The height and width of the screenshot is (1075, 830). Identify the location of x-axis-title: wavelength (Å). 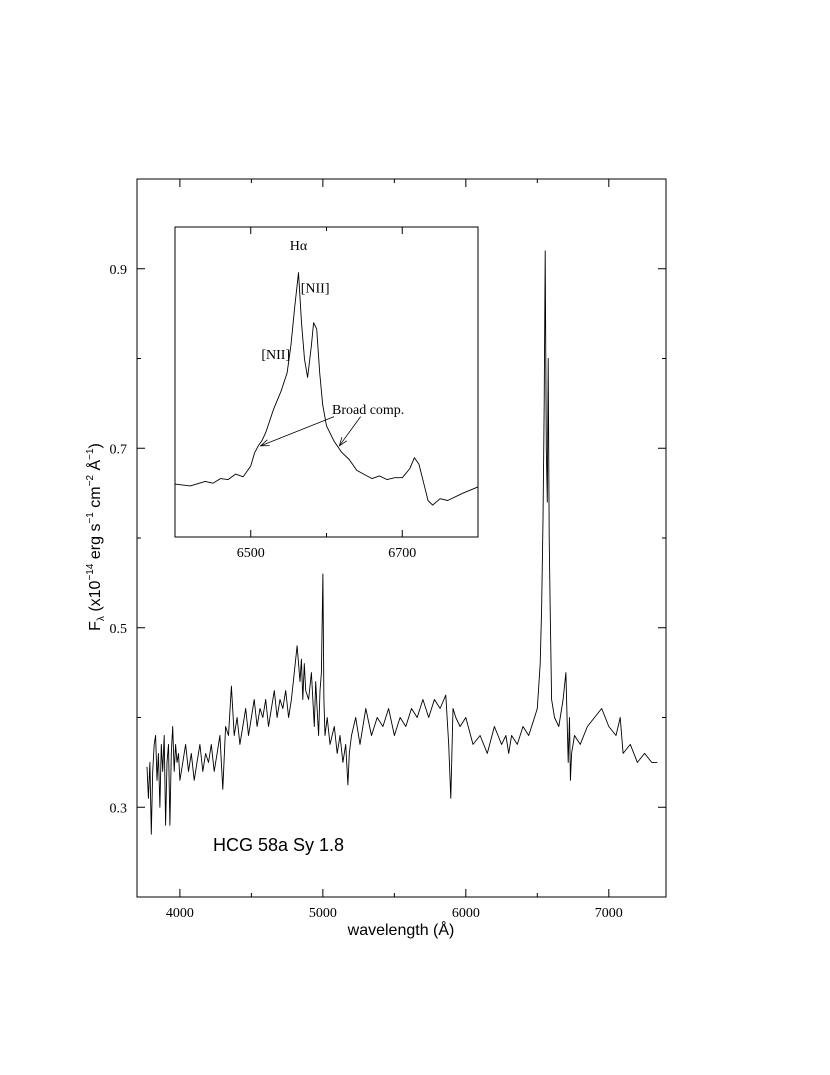
(401, 929).